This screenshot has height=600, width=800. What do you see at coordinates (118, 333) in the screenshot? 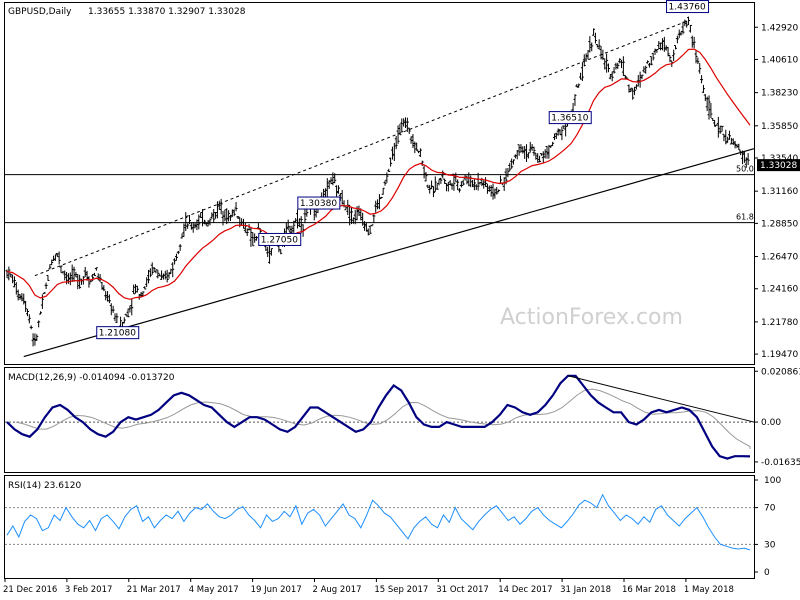
I see `price-label: 1.21080` at bounding box center [118, 333].